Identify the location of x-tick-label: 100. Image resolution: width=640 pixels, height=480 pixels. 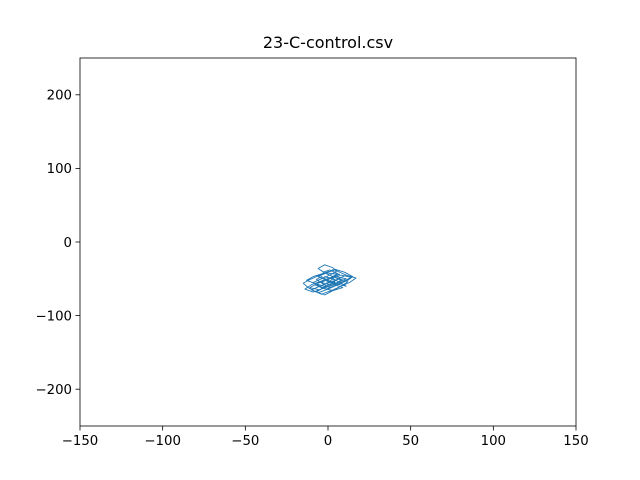
(493, 441).